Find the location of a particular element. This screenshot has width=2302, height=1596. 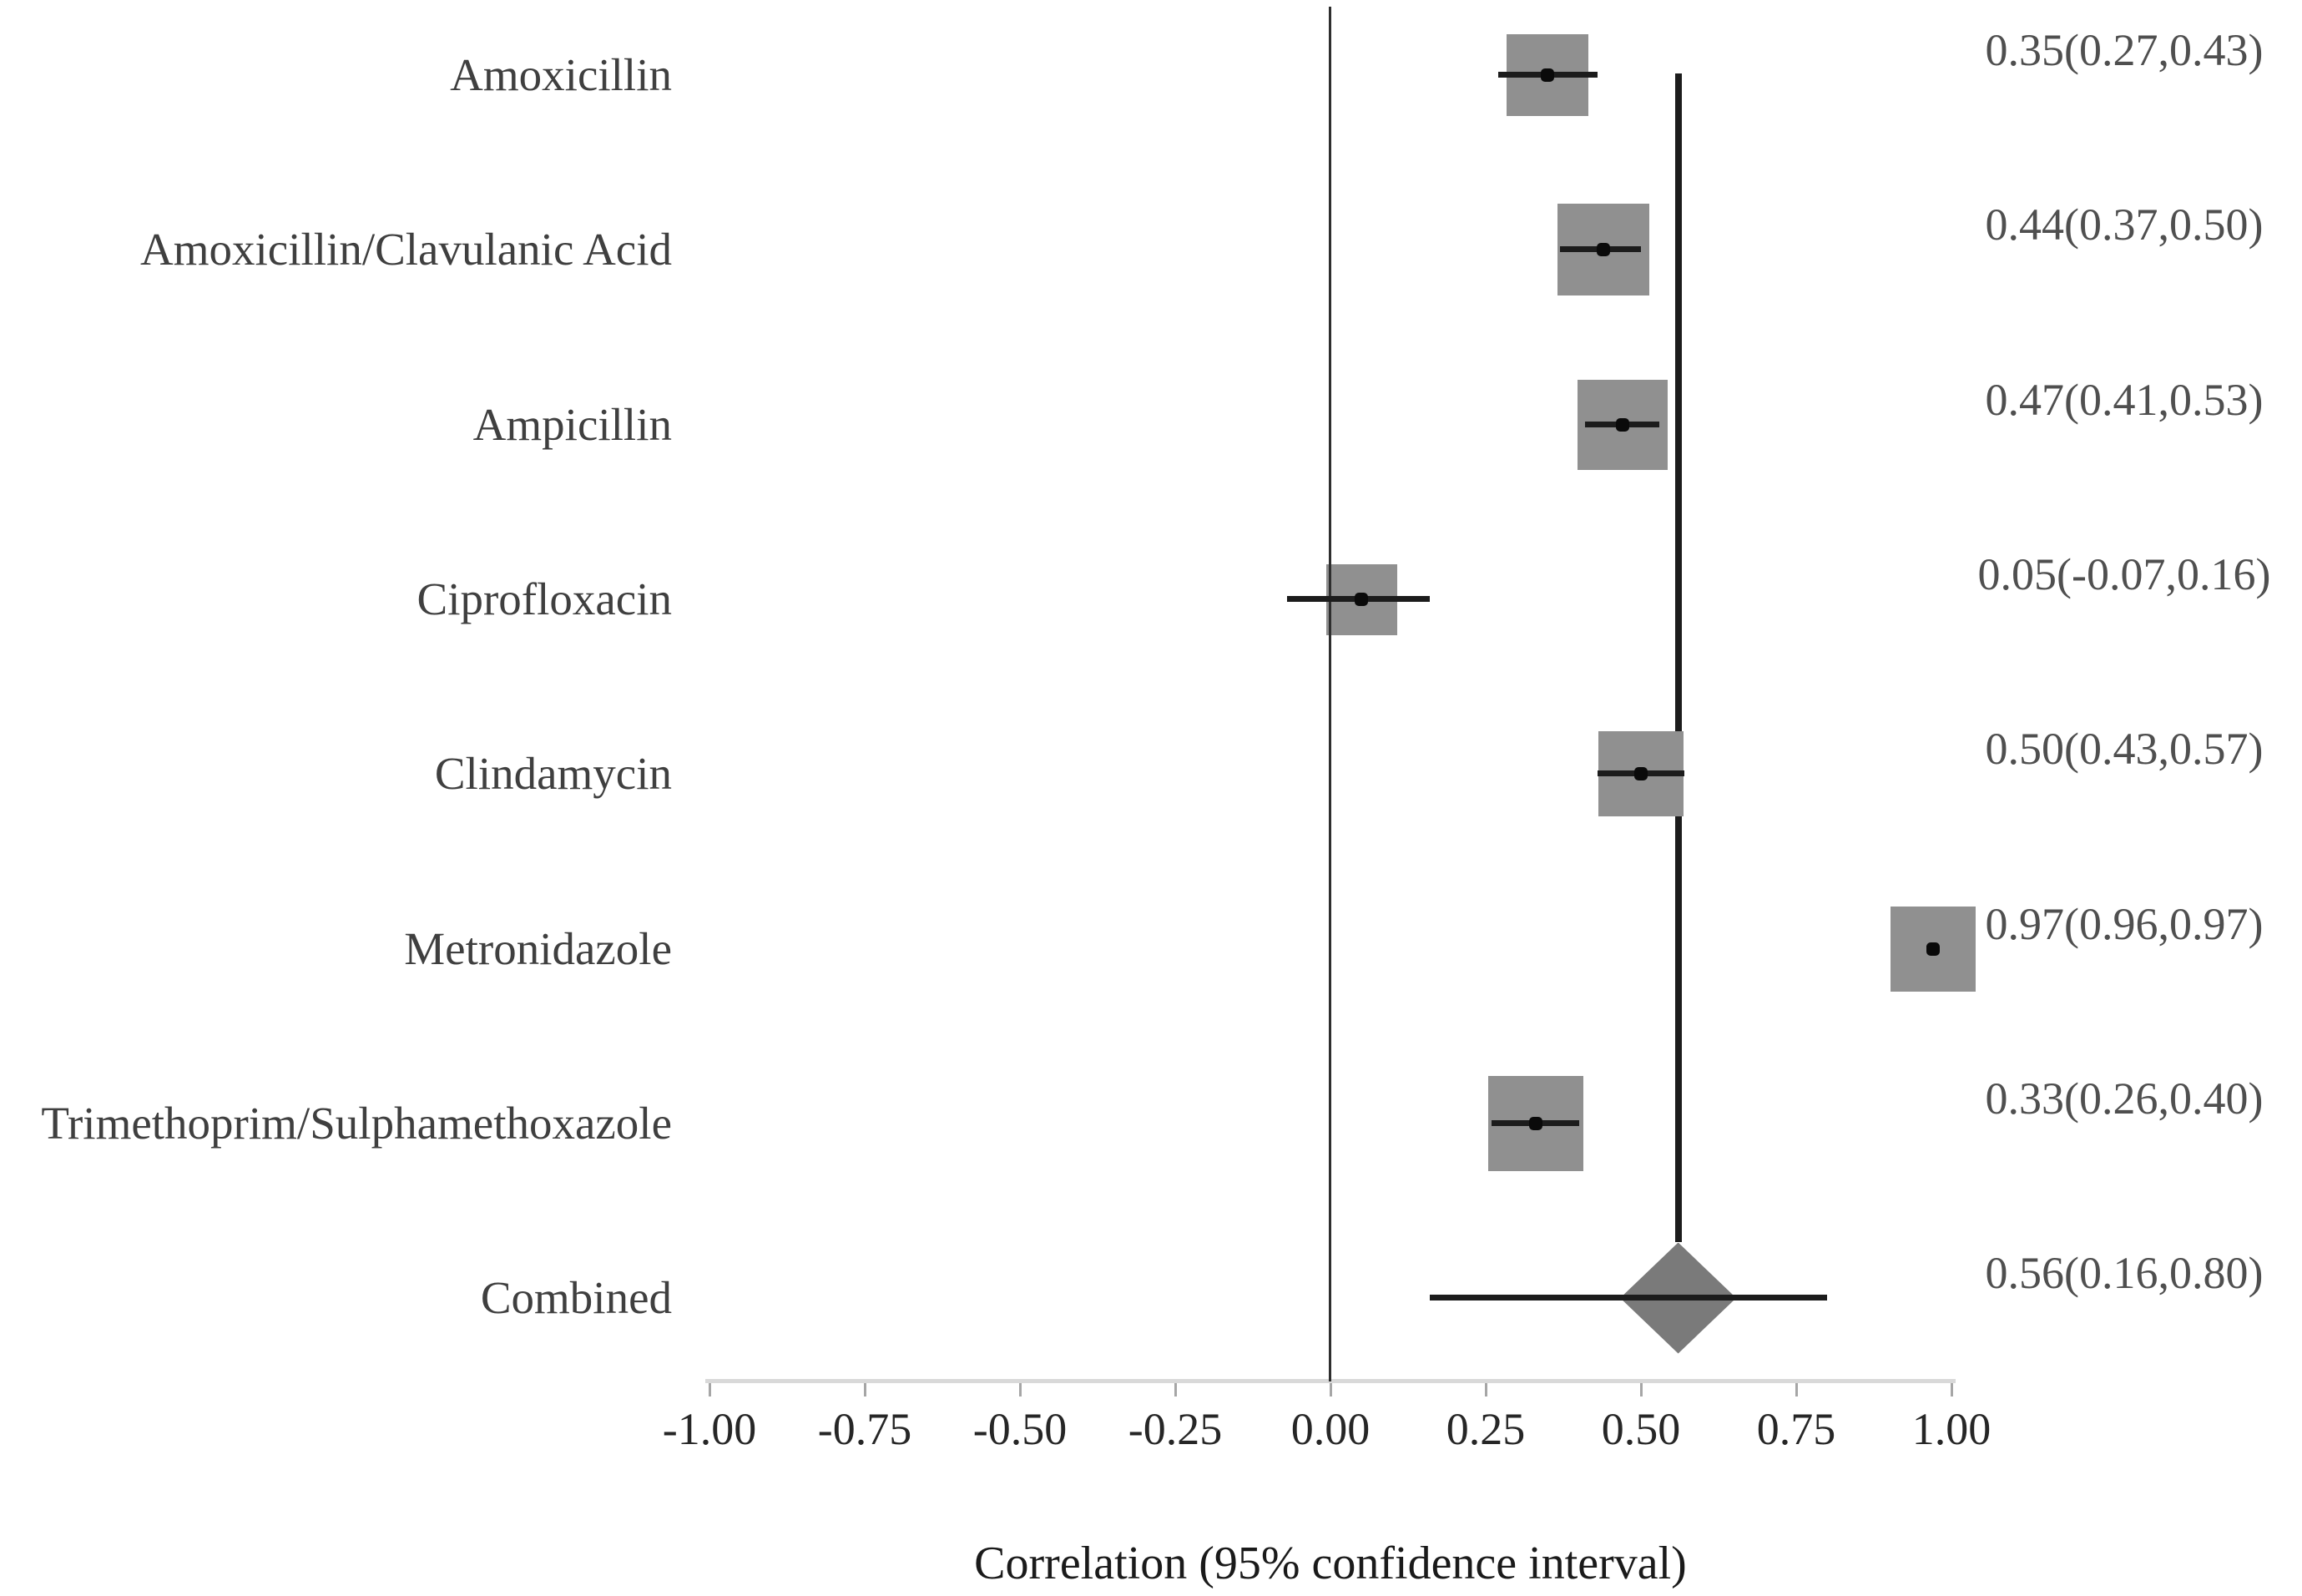

value-label: 0.56(0.16,0.80) is located at coordinates (2124, 1273).